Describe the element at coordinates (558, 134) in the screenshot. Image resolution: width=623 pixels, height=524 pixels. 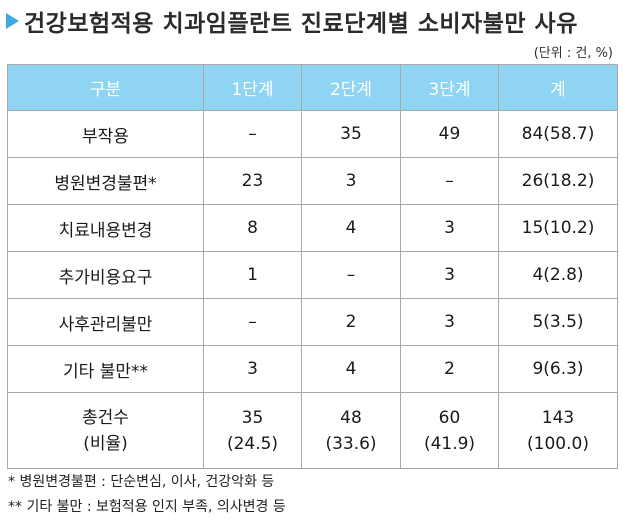
I see `cell-total: 84(58.7)` at that location.